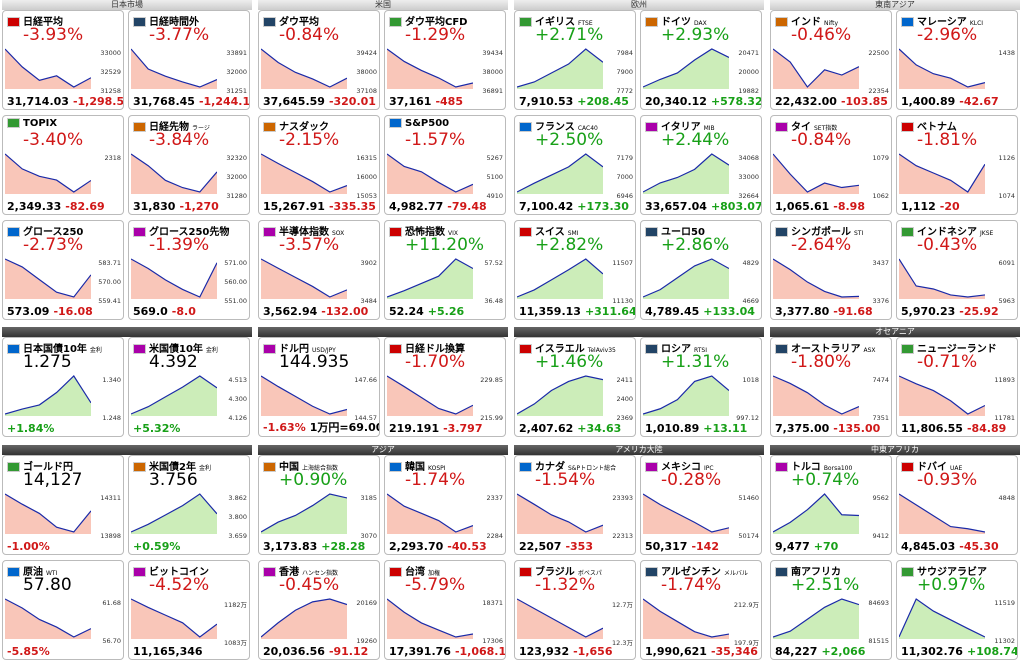 The height and width of the screenshot is (664, 1021). I want to click on value: +28.28, so click(343, 546).